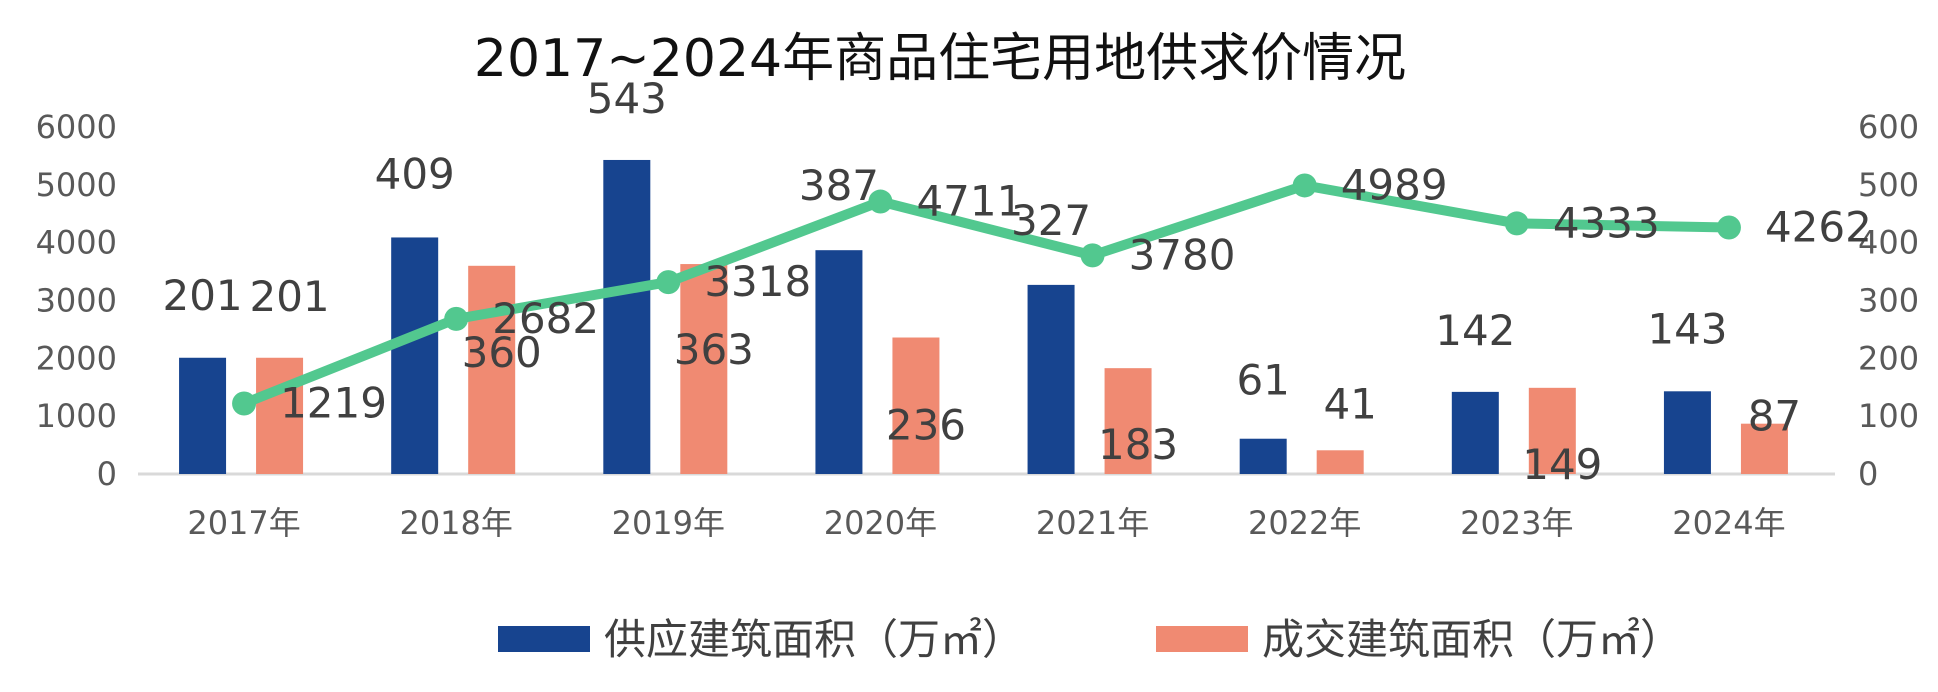  Describe the element at coordinates (107, 474) in the screenshot. I see `y-left-tick-label: 0` at that location.